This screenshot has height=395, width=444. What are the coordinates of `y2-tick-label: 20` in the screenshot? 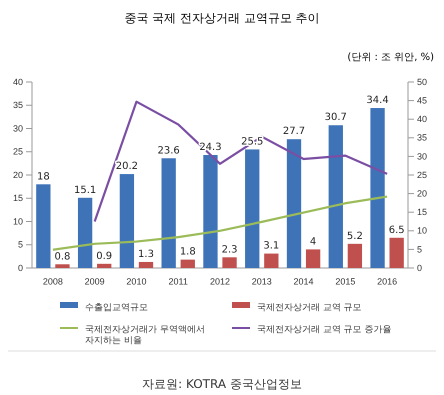 It's located at (422, 193).